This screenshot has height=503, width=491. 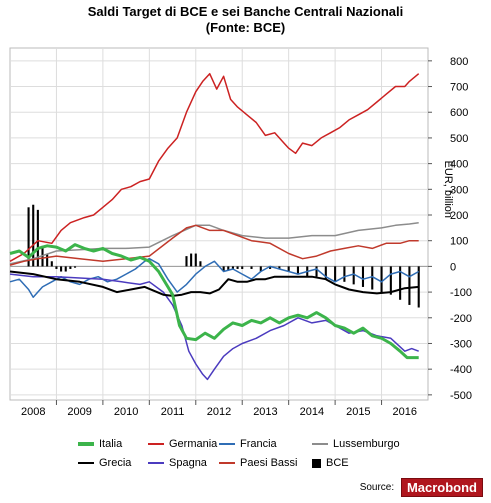 I want to click on x-tick-label: 2010, so click(x=126, y=412).